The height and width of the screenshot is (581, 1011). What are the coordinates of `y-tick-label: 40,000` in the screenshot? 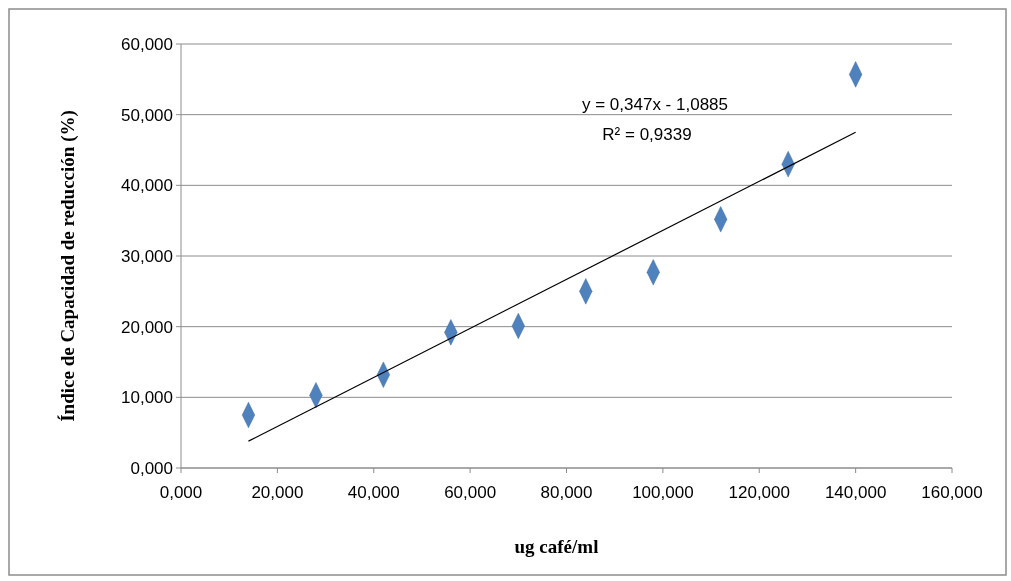 It's located at (147, 186).